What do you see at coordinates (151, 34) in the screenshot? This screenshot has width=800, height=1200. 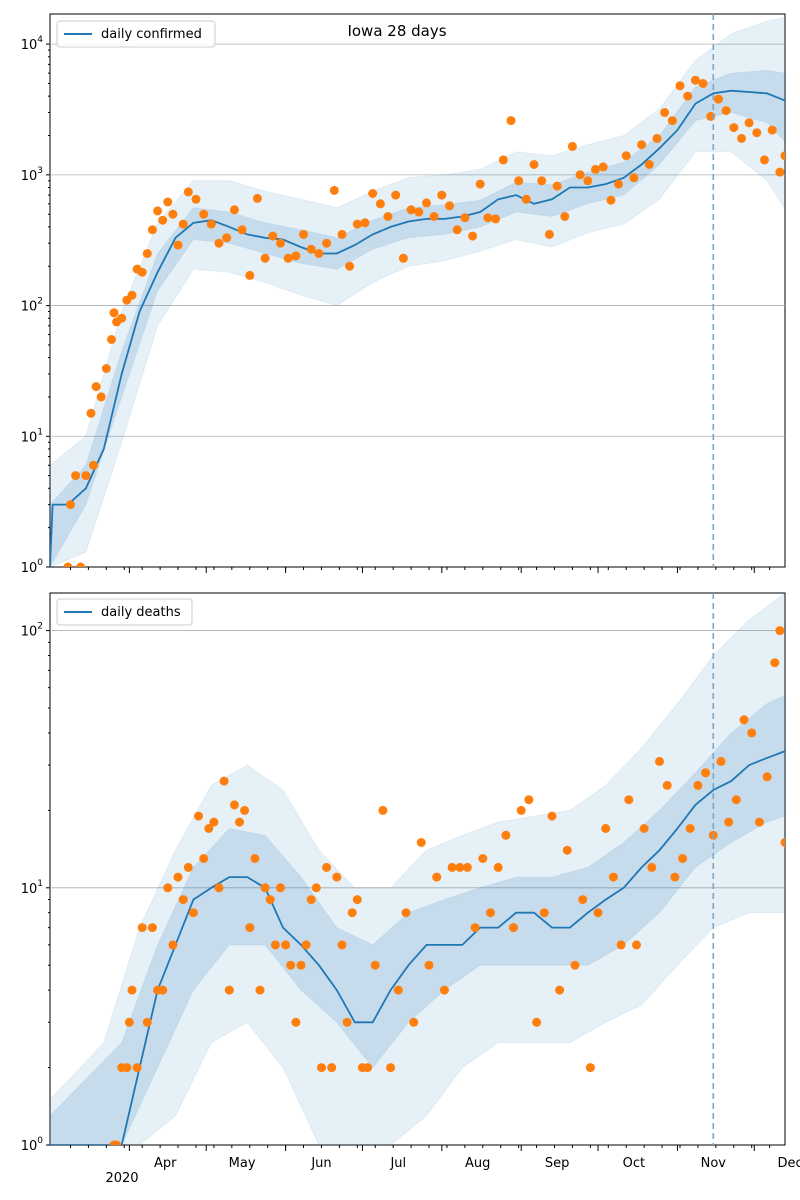 I see `legend-label-confirmed: daily confirmed` at bounding box center [151, 34].